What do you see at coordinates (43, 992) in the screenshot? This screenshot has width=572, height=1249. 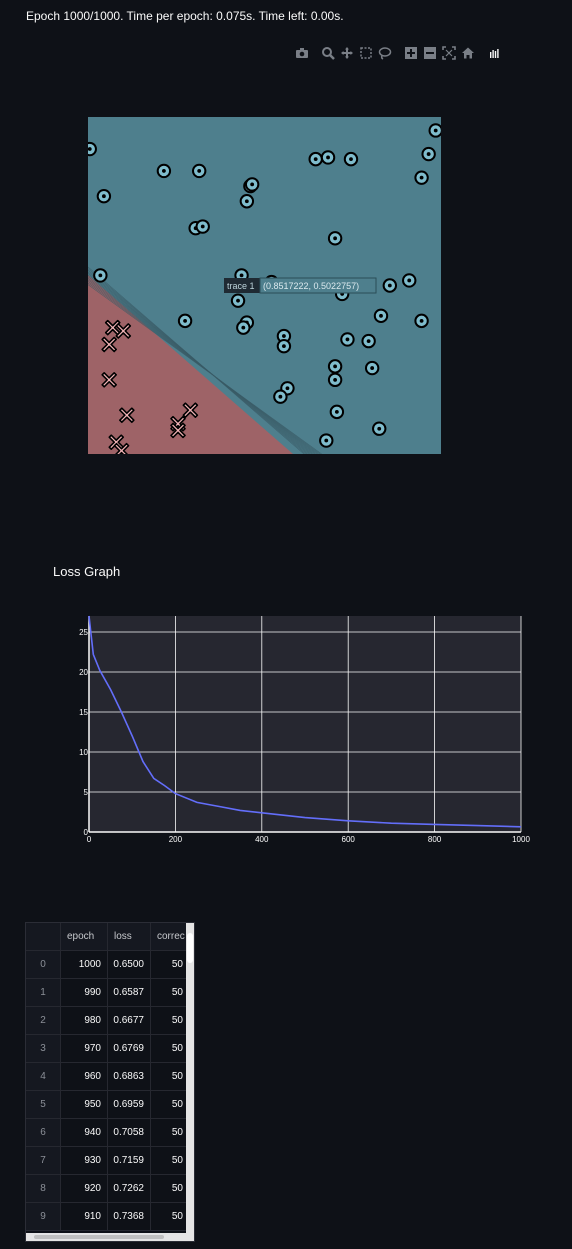 I see `row-index: 1` at bounding box center [43, 992].